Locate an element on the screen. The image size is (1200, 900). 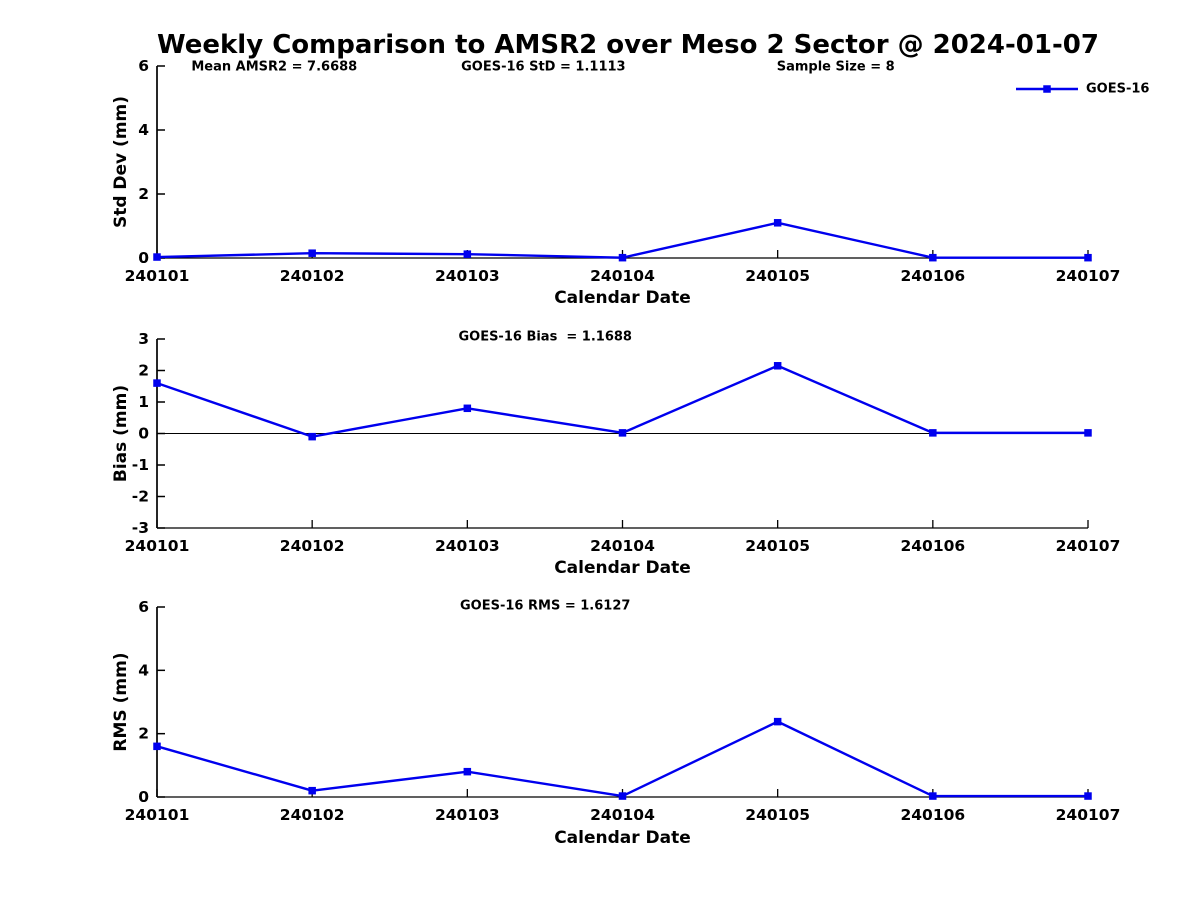
y-tick-label: 3 is located at coordinates (143, 339).